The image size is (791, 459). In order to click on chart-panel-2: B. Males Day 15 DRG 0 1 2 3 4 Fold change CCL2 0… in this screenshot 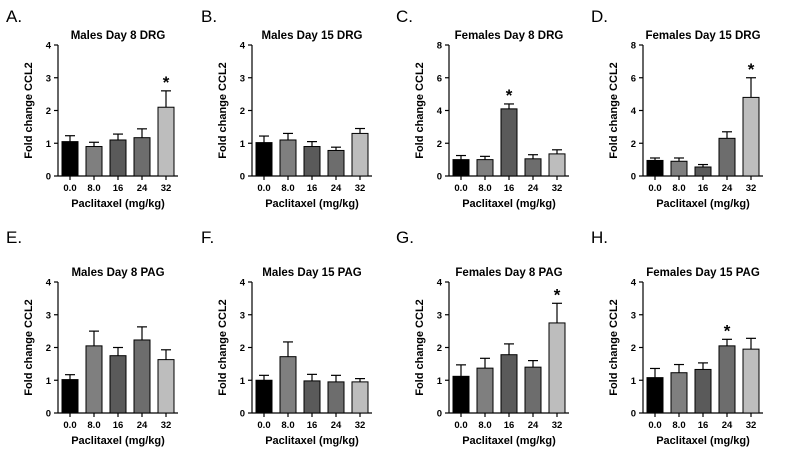, I will do `click(286, 108)`.